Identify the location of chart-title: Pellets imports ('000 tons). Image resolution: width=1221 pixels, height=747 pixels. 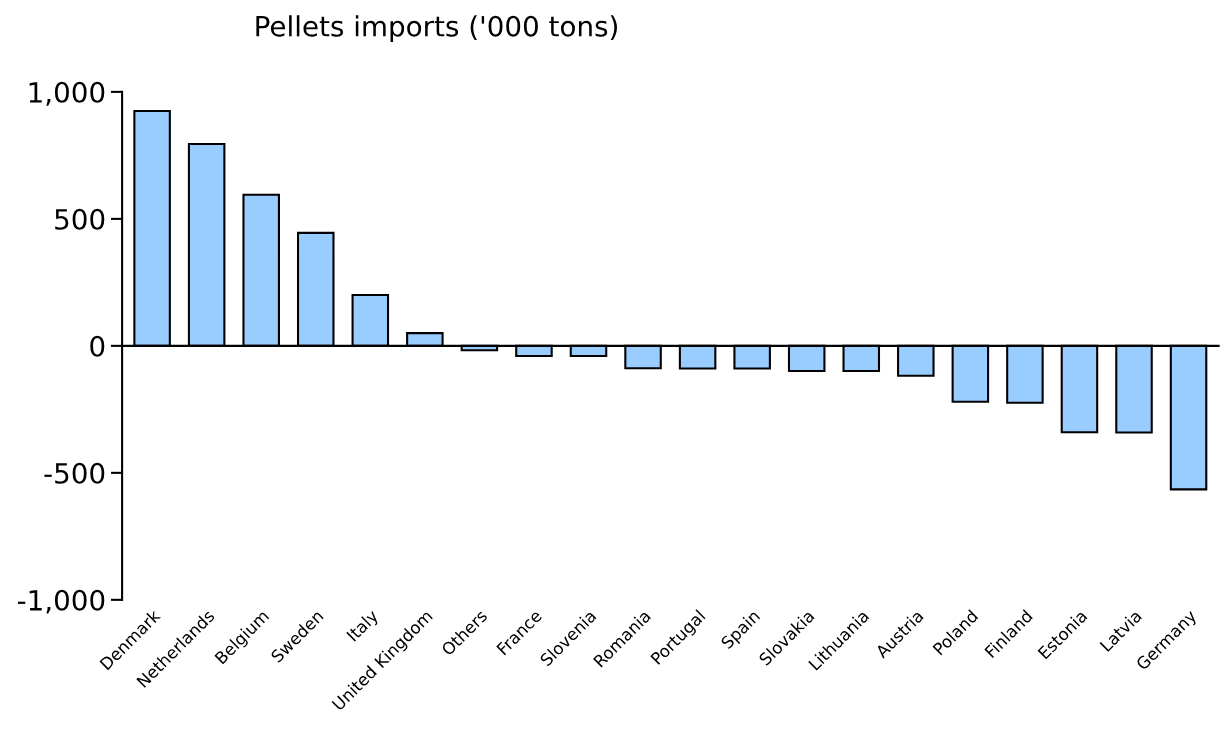
(436, 29).